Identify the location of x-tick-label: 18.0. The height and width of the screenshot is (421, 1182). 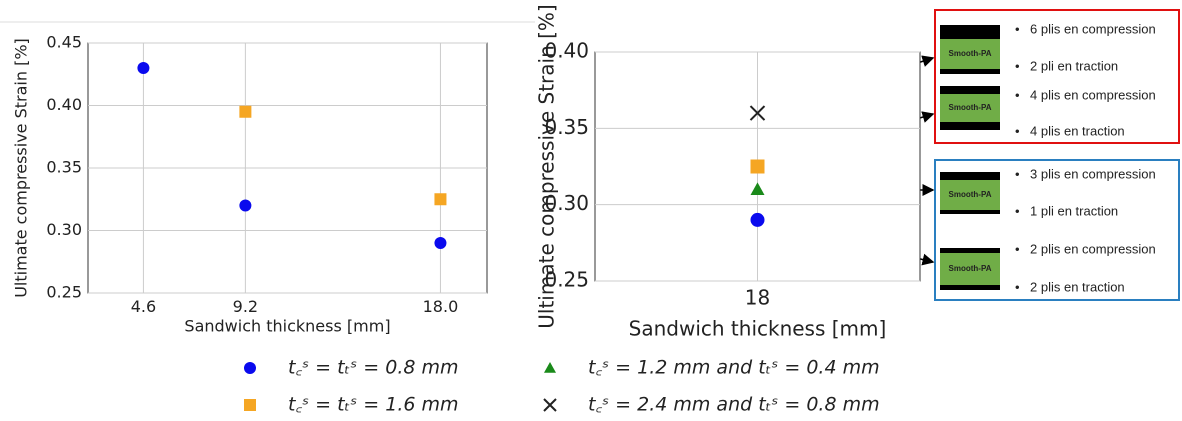
(441, 306).